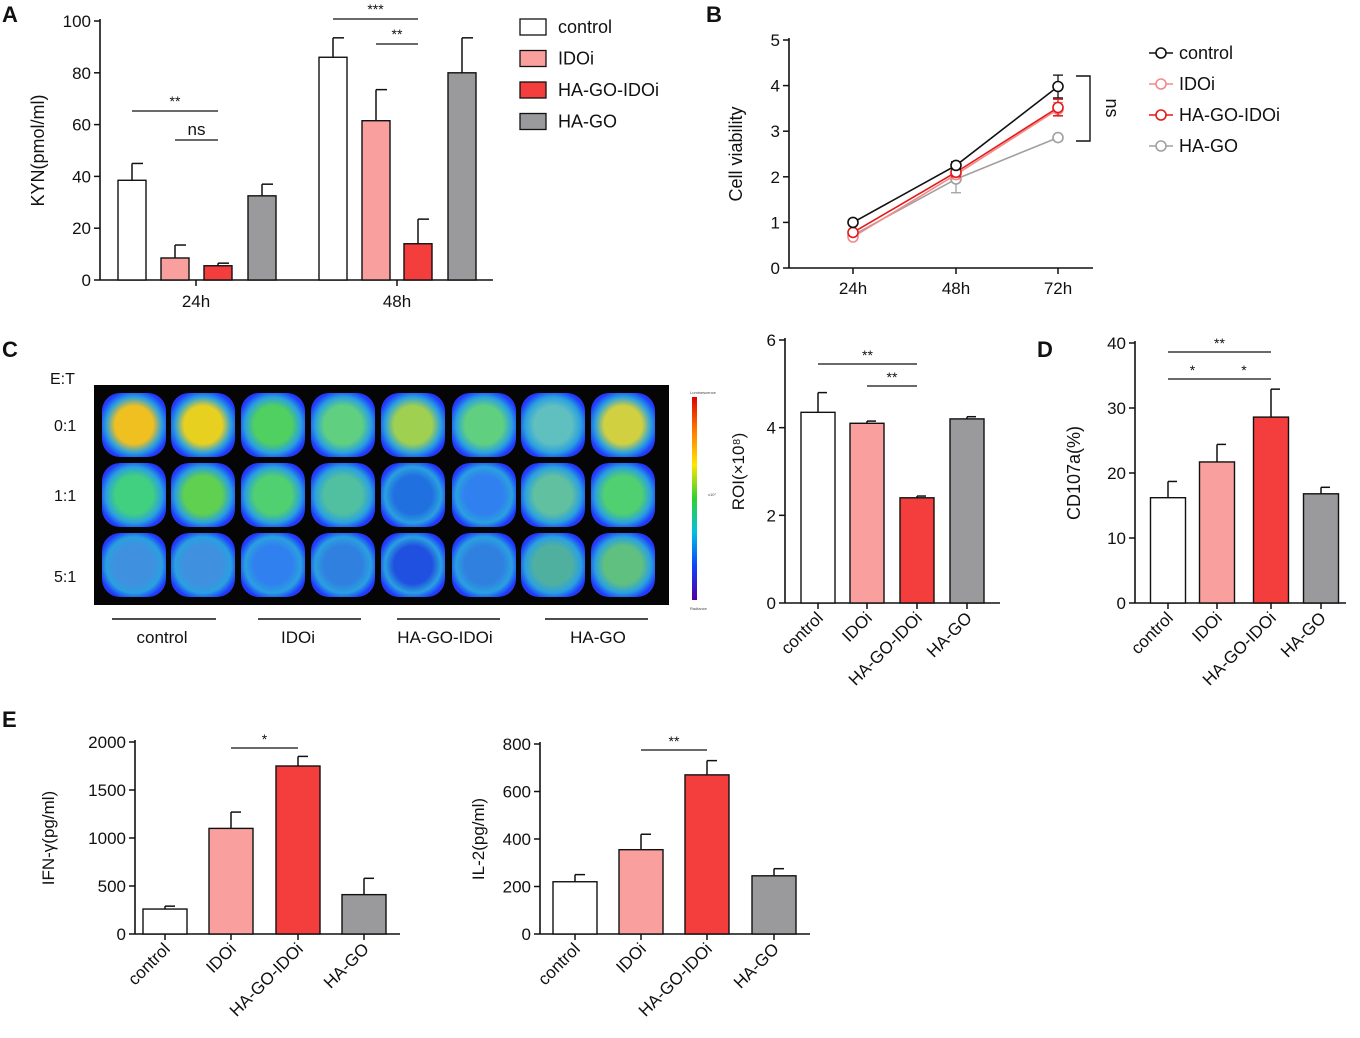  What do you see at coordinates (265, 739) in the screenshot?
I see `panel-e-ifn-significance-label: *` at bounding box center [265, 739].